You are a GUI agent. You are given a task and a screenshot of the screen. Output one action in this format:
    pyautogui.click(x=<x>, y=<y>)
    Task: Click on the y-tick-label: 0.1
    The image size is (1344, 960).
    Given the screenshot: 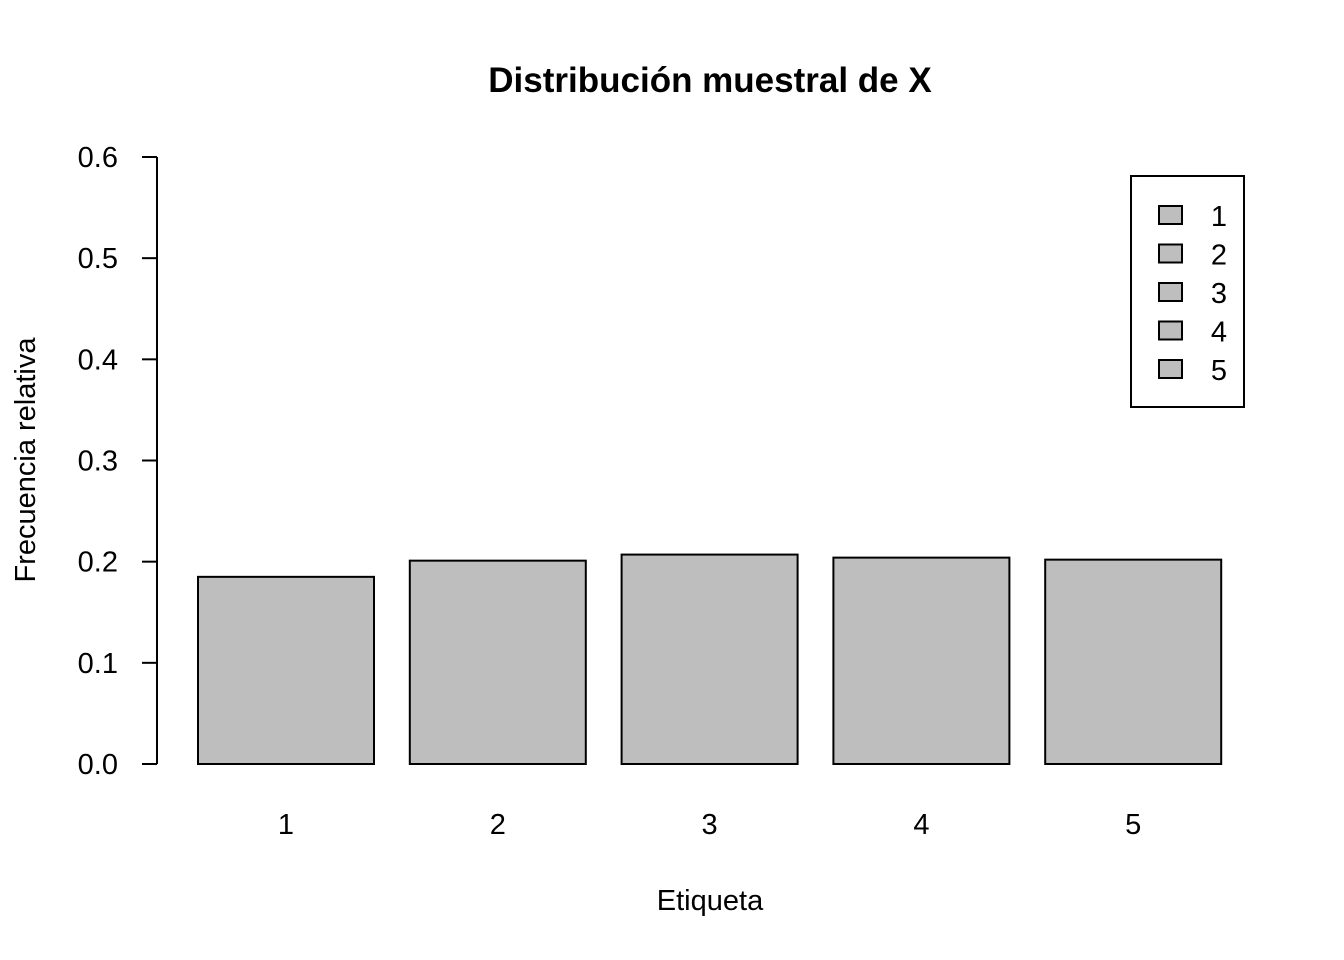 What is the action you would take?
    pyautogui.click(x=98, y=664)
    